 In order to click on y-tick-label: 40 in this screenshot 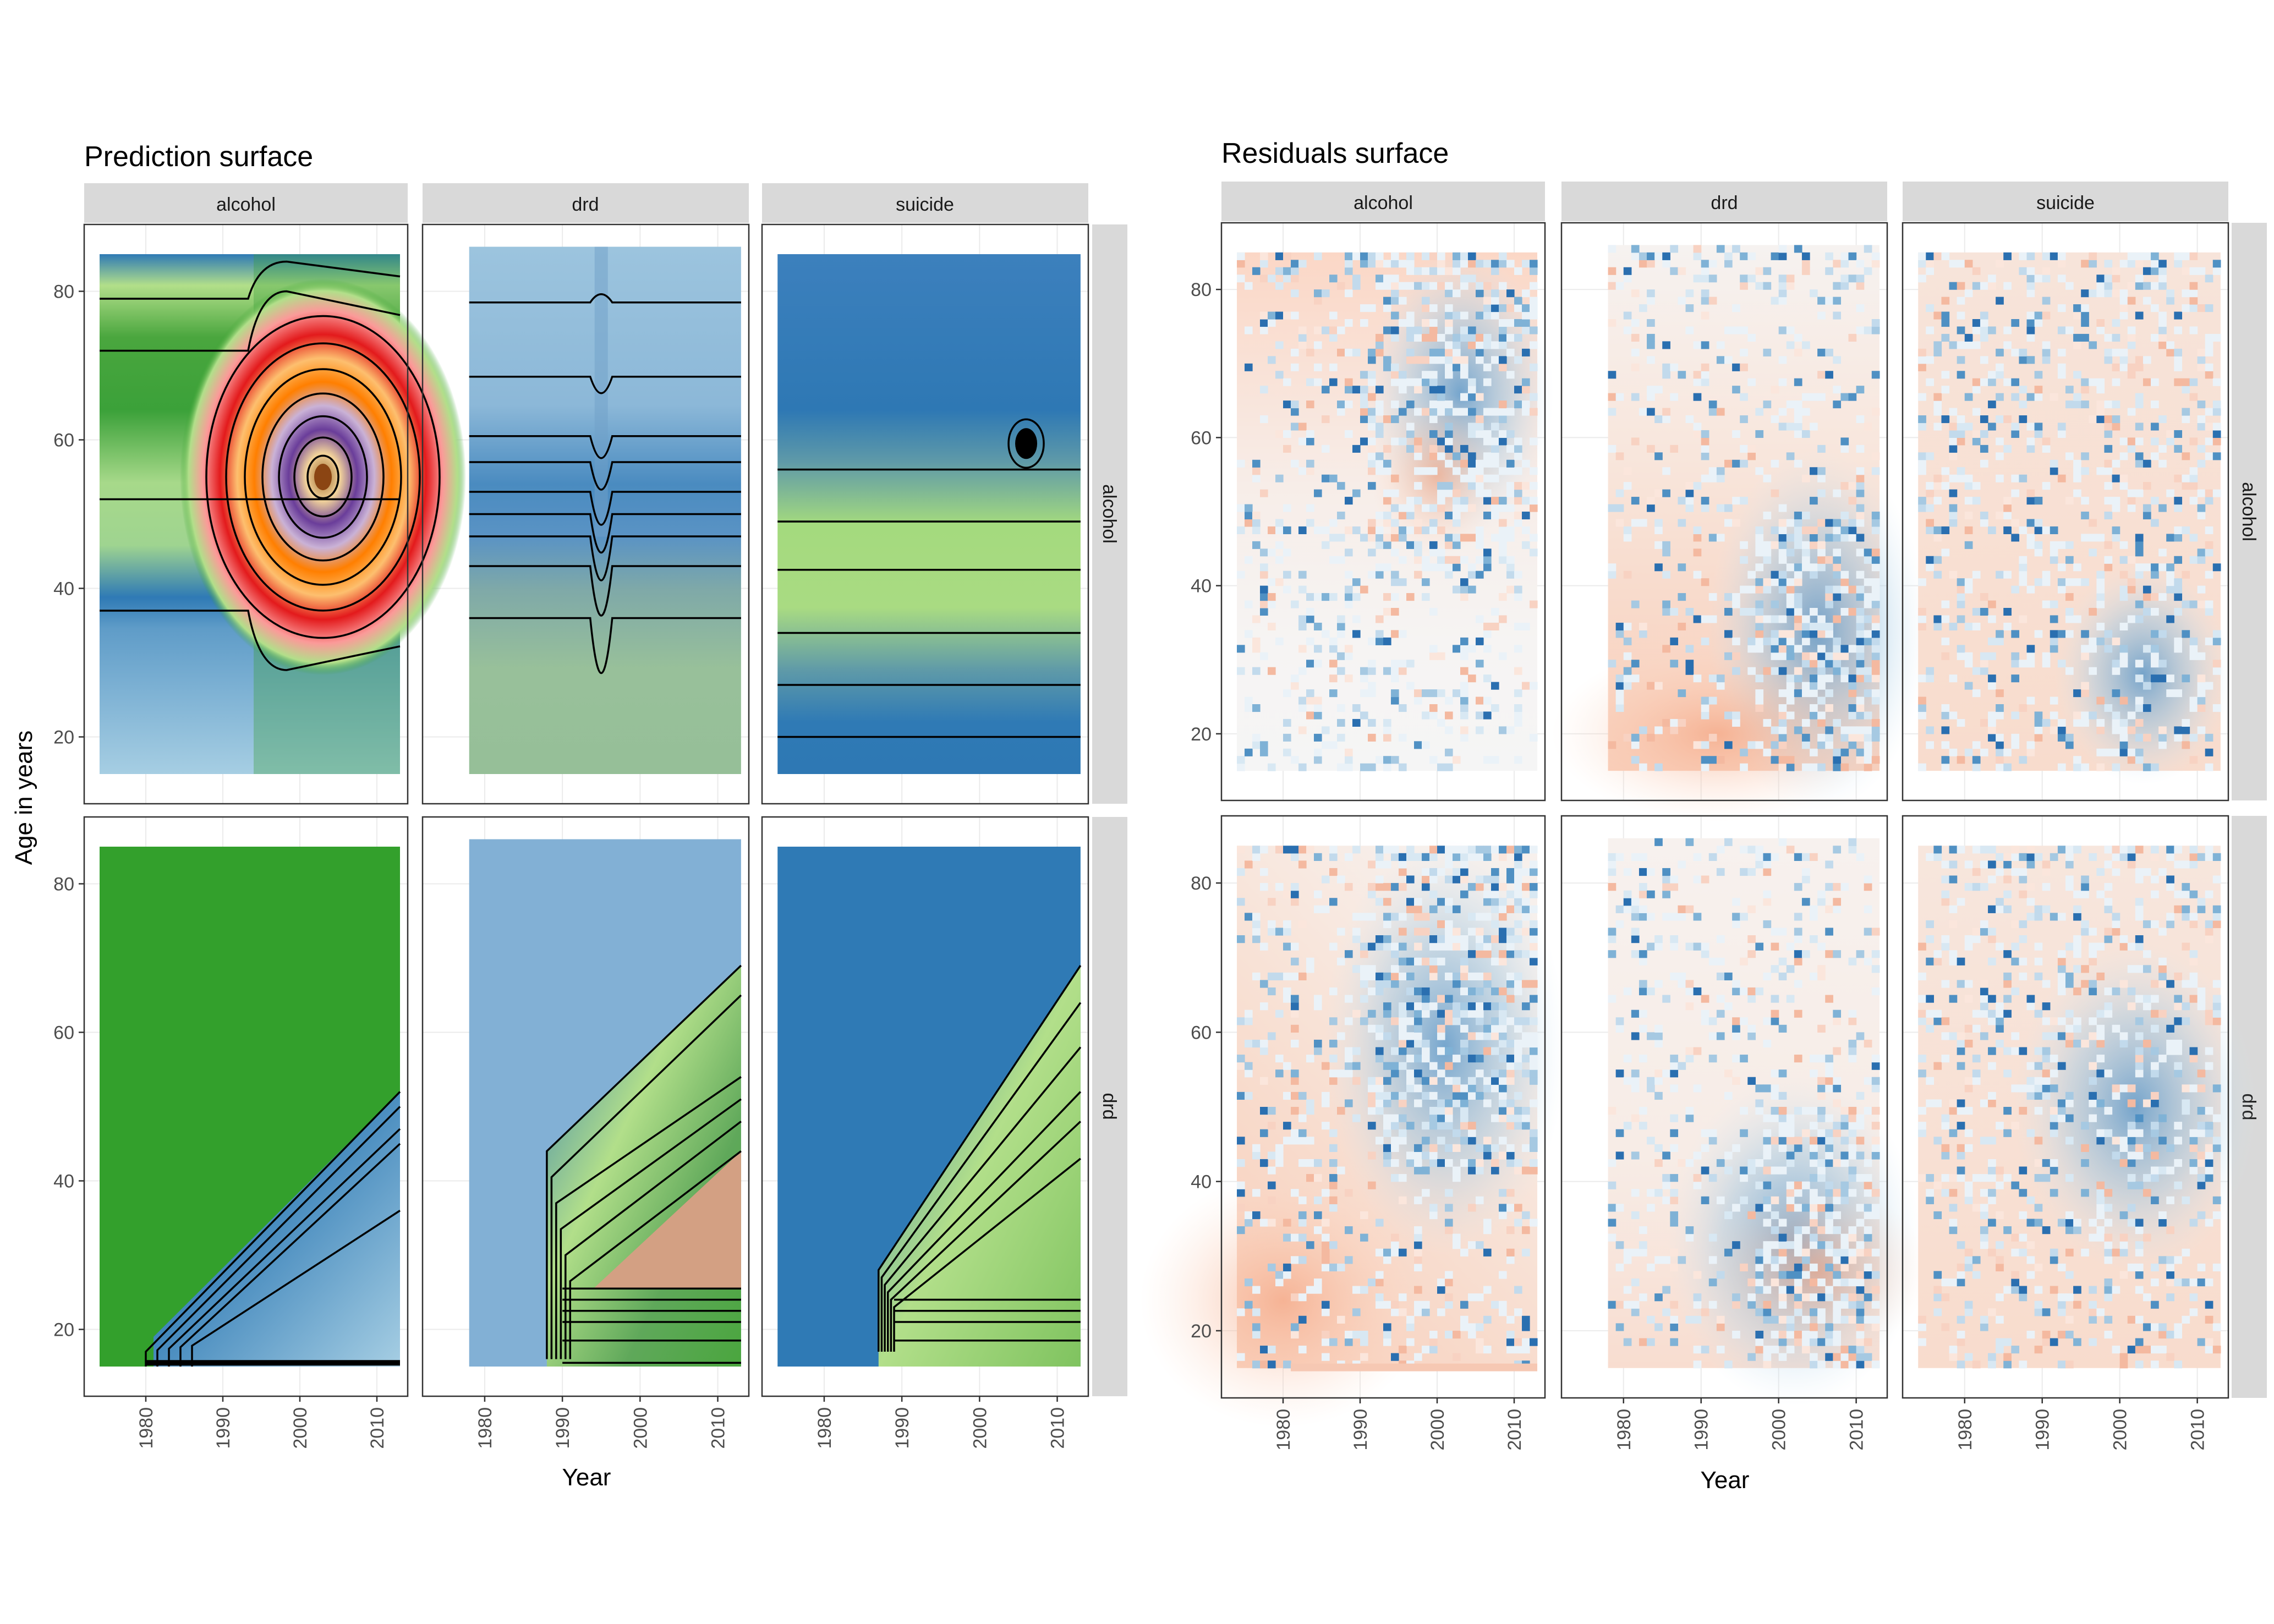, I will do `click(63, 1181)`.